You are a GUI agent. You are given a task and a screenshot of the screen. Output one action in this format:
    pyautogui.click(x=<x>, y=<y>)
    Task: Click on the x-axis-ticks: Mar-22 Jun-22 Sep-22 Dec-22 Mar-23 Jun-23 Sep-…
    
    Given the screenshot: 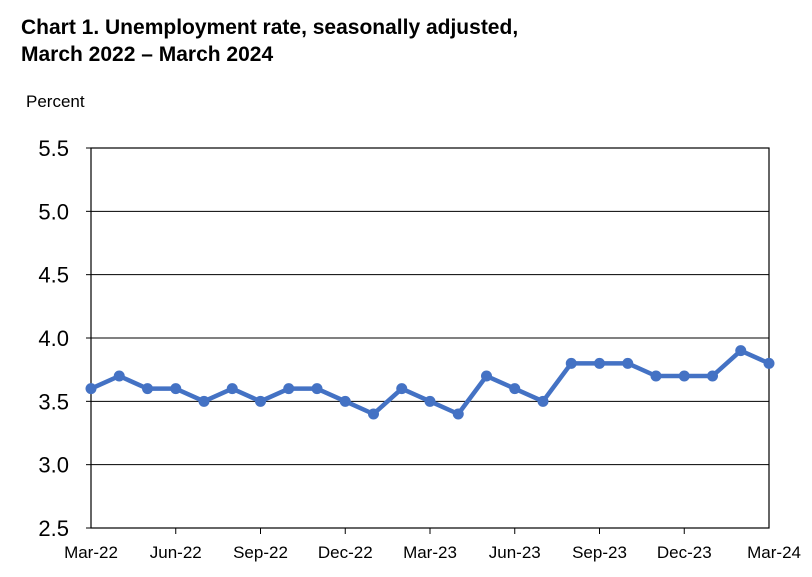 What is the action you would take?
    pyautogui.click(x=432, y=545)
    